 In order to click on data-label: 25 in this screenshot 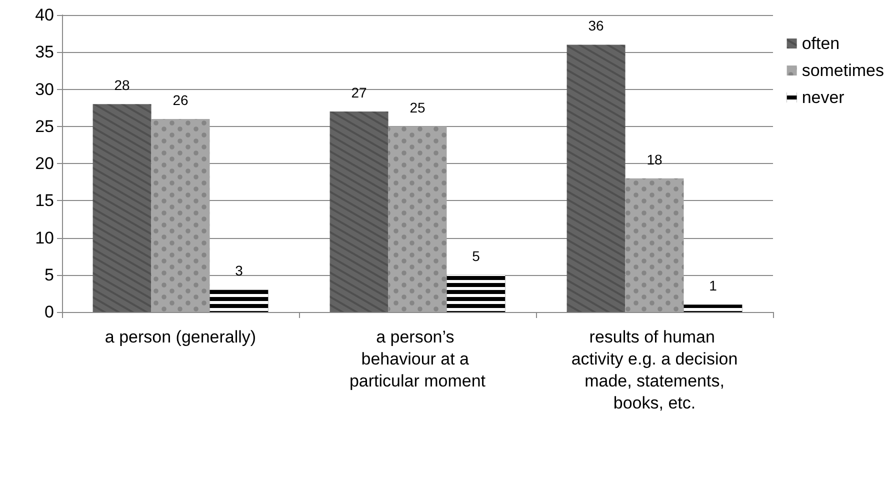, I will do `click(418, 107)`.